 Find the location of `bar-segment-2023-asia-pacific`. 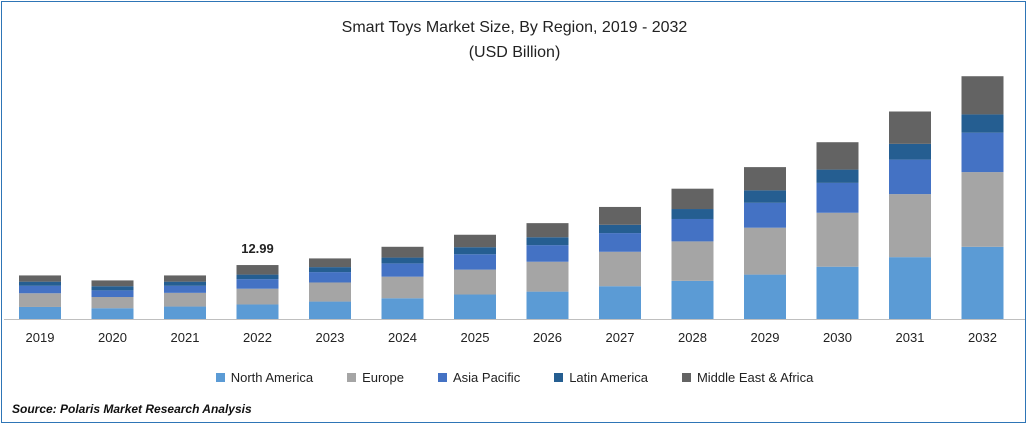

bar-segment-2023-asia-pacific is located at coordinates (330, 277).